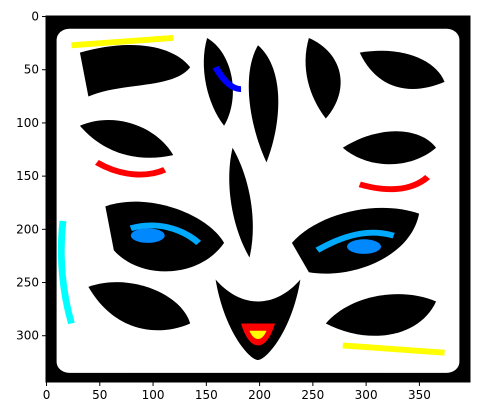 The width and height of the screenshot is (479, 418). I want to click on x-tick-label: 100, so click(153, 395).